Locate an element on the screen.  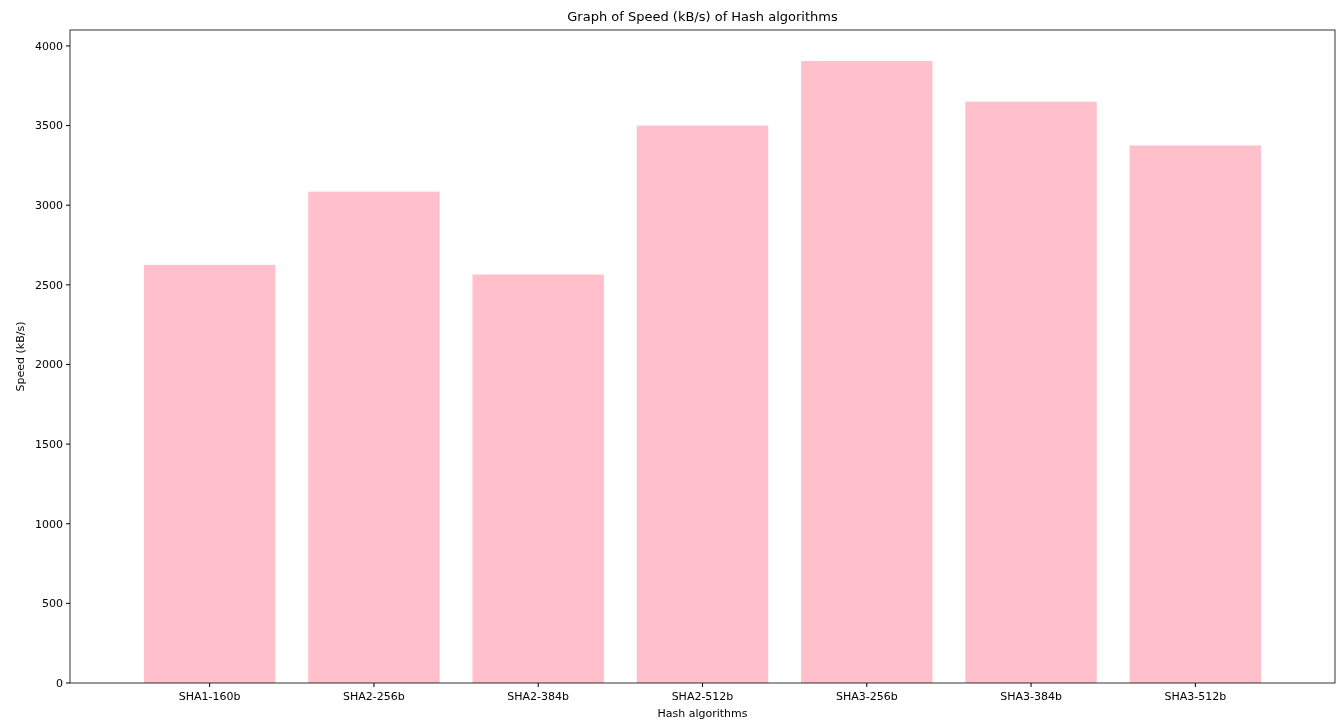
x-tick-label: SHA3-384b is located at coordinates (1031, 696).